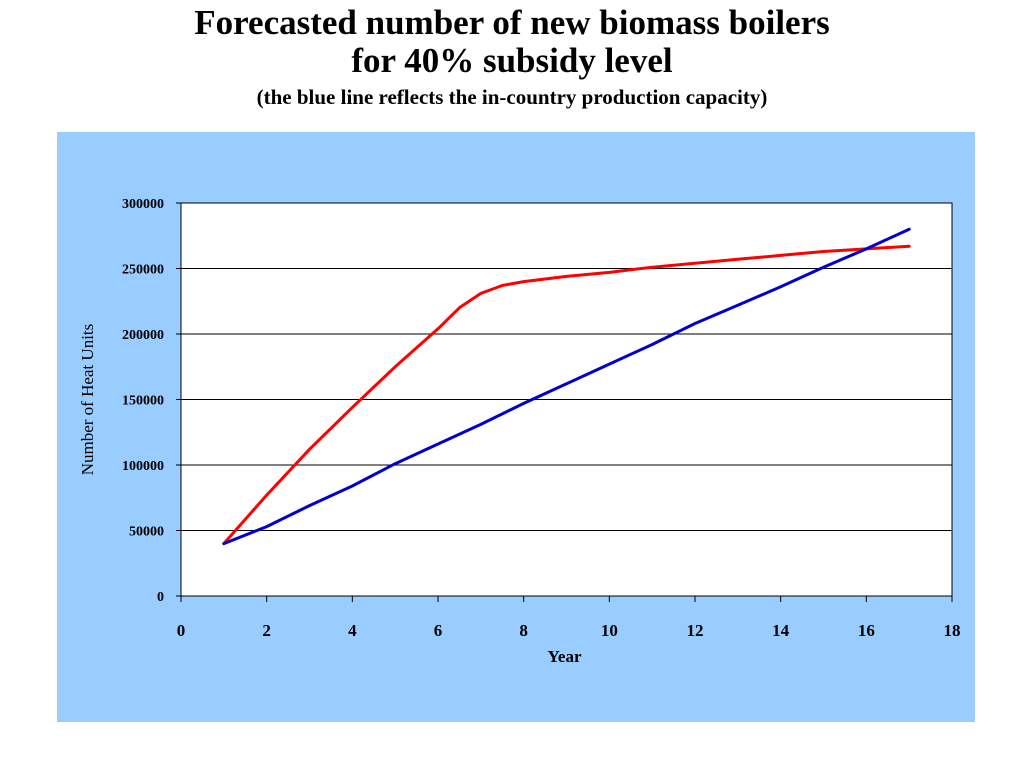  Describe the element at coordinates (609, 630) in the screenshot. I see `x-tick-label: 10` at that location.